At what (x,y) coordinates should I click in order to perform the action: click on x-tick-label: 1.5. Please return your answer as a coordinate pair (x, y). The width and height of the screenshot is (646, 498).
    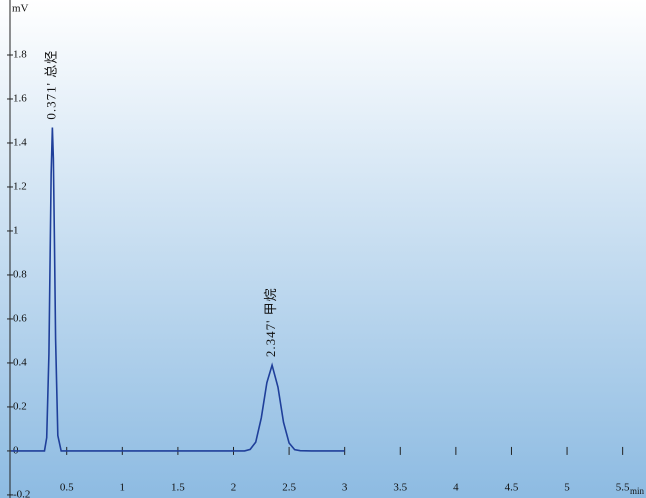
    Looking at the image, I should click on (178, 488).